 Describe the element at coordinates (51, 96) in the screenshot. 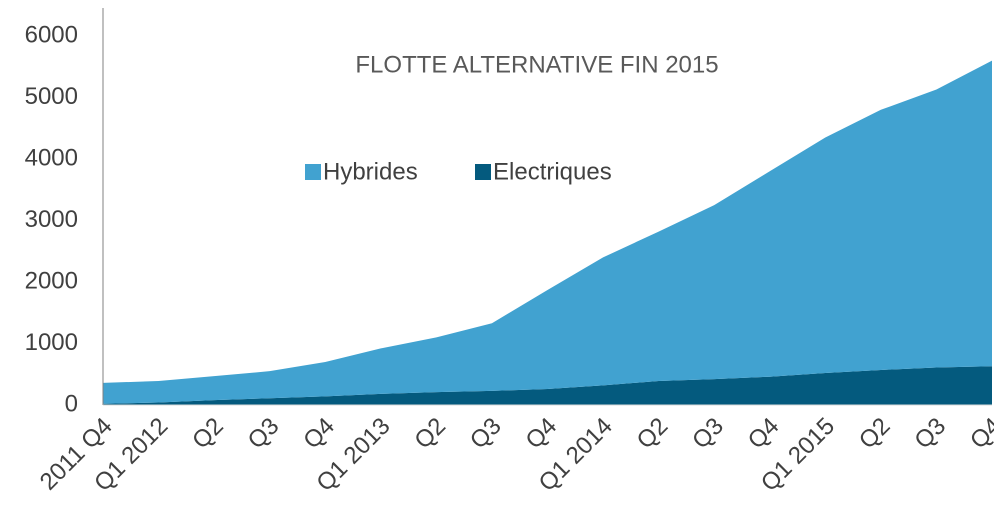

I see `y-tick-label: 5000` at that location.